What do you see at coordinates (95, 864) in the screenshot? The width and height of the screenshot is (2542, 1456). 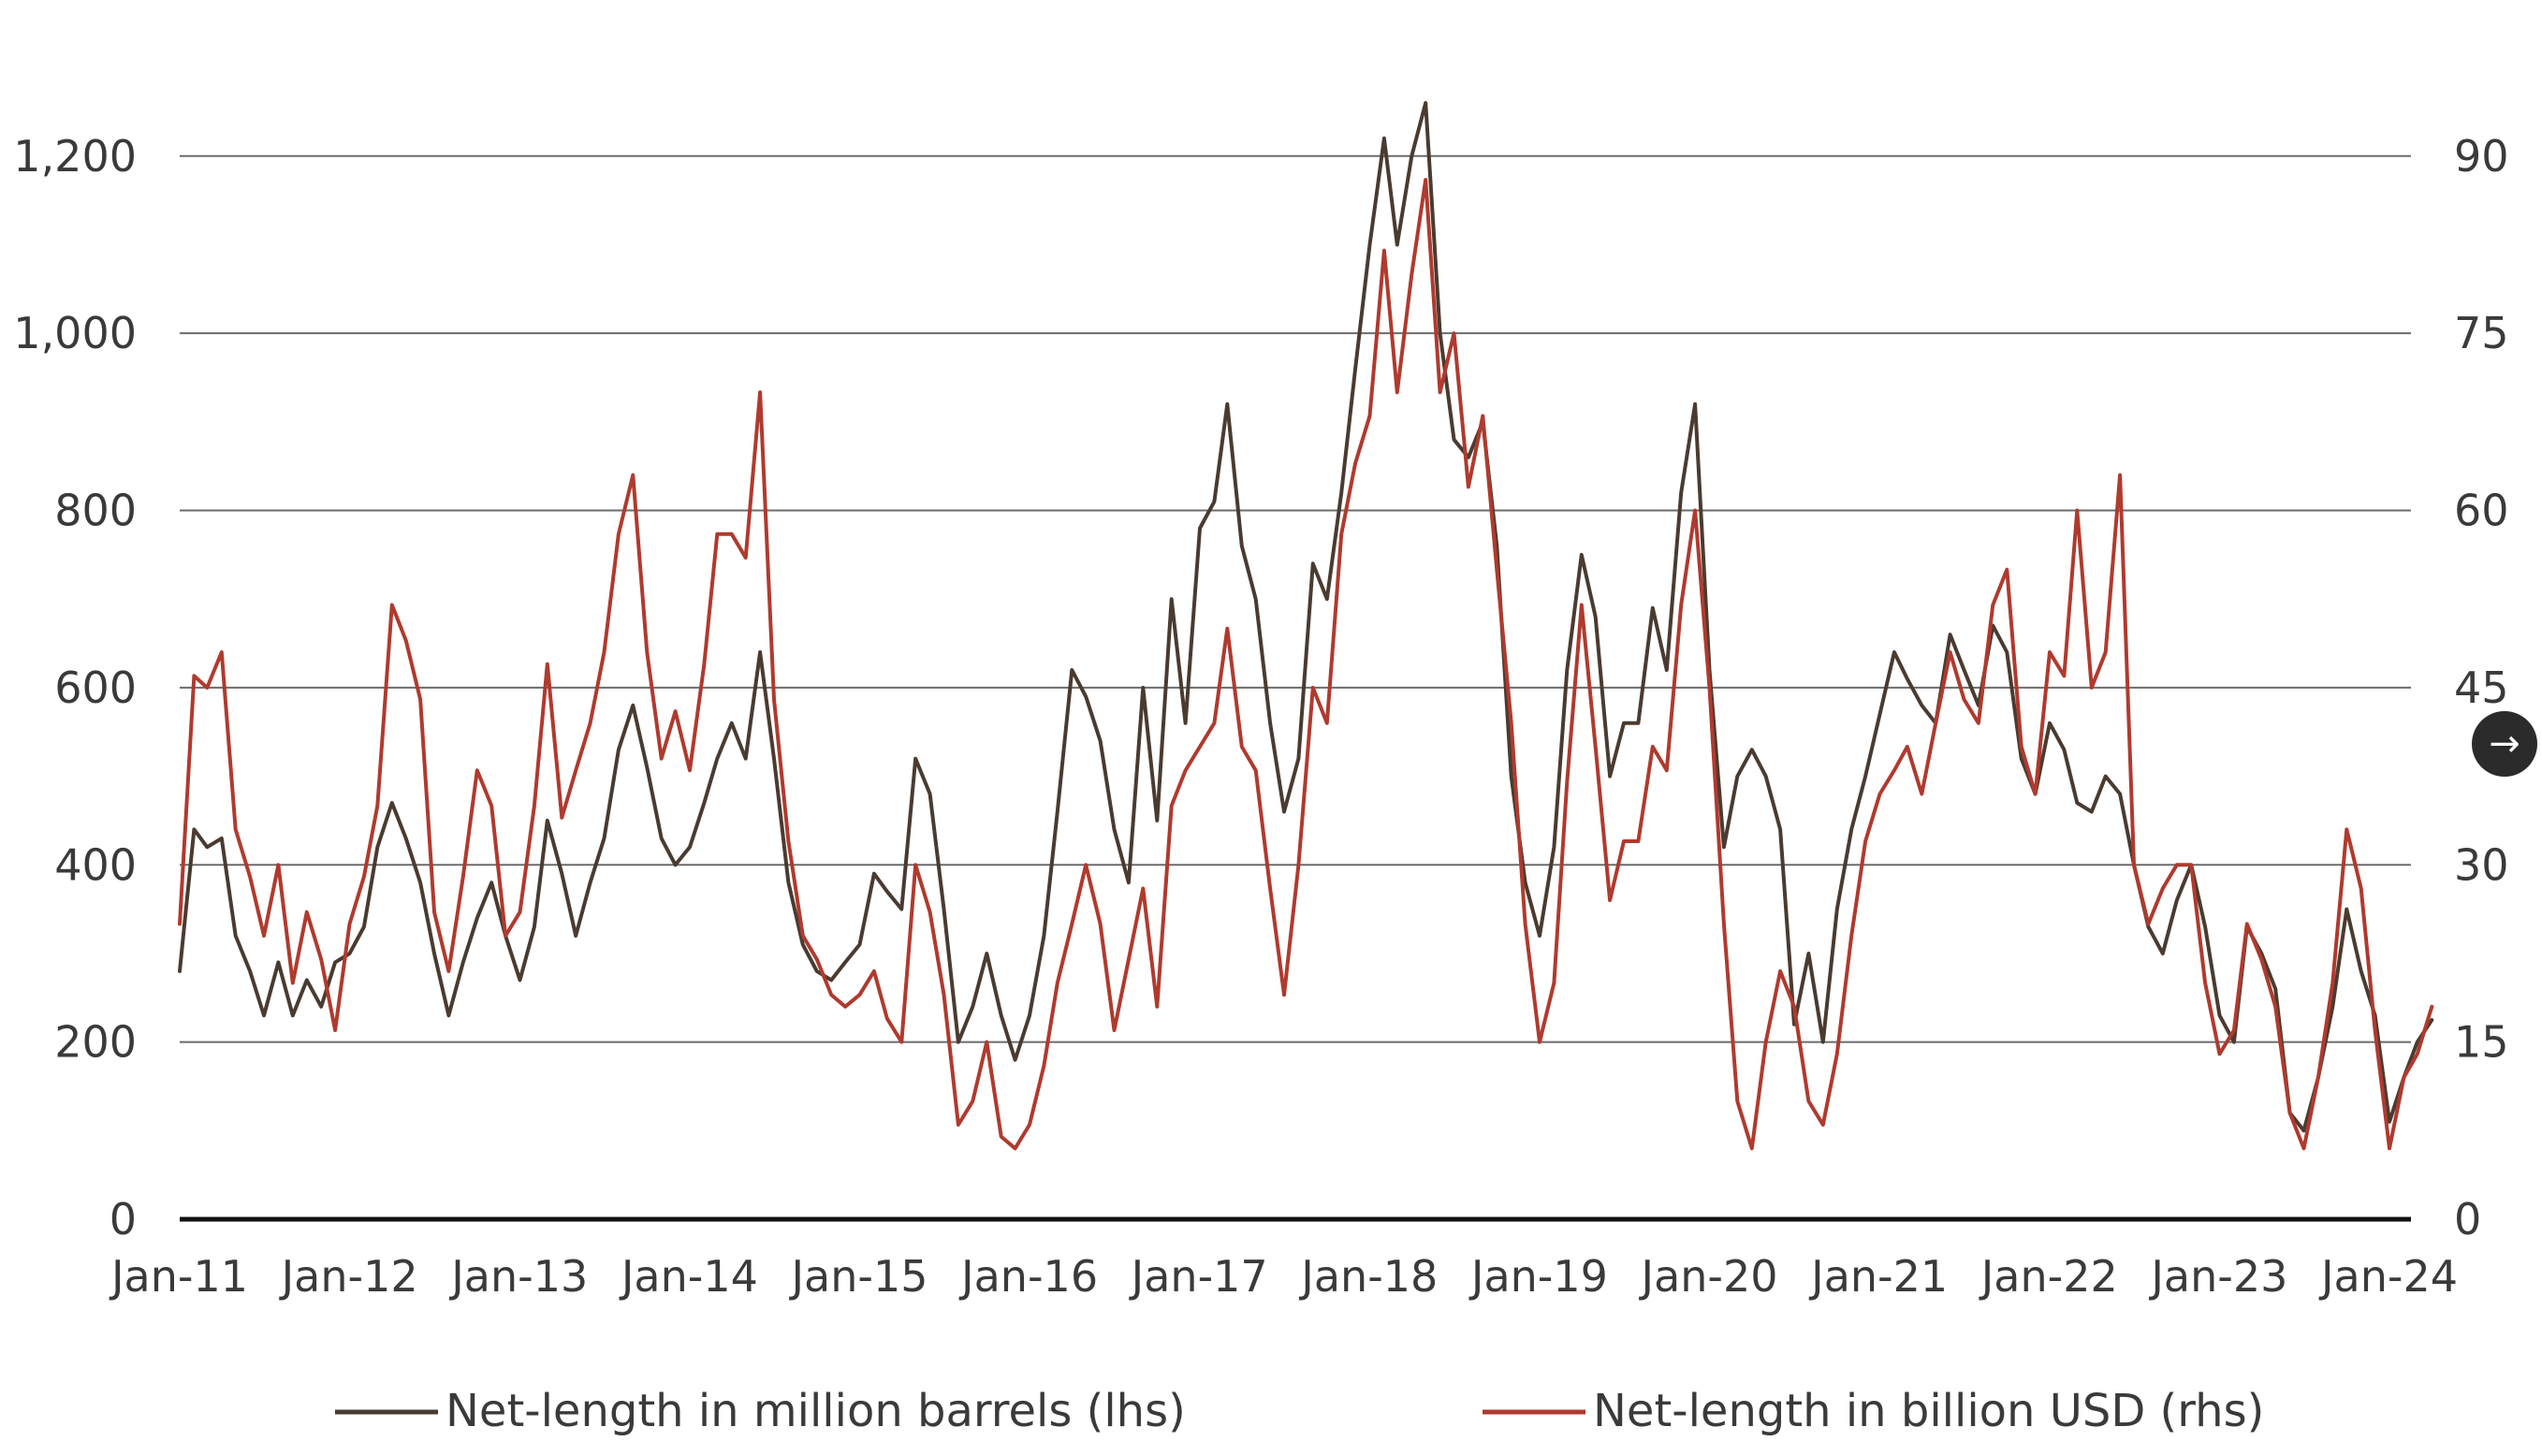 I see `y-left-tick-label: 400` at bounding box center [95, 864].